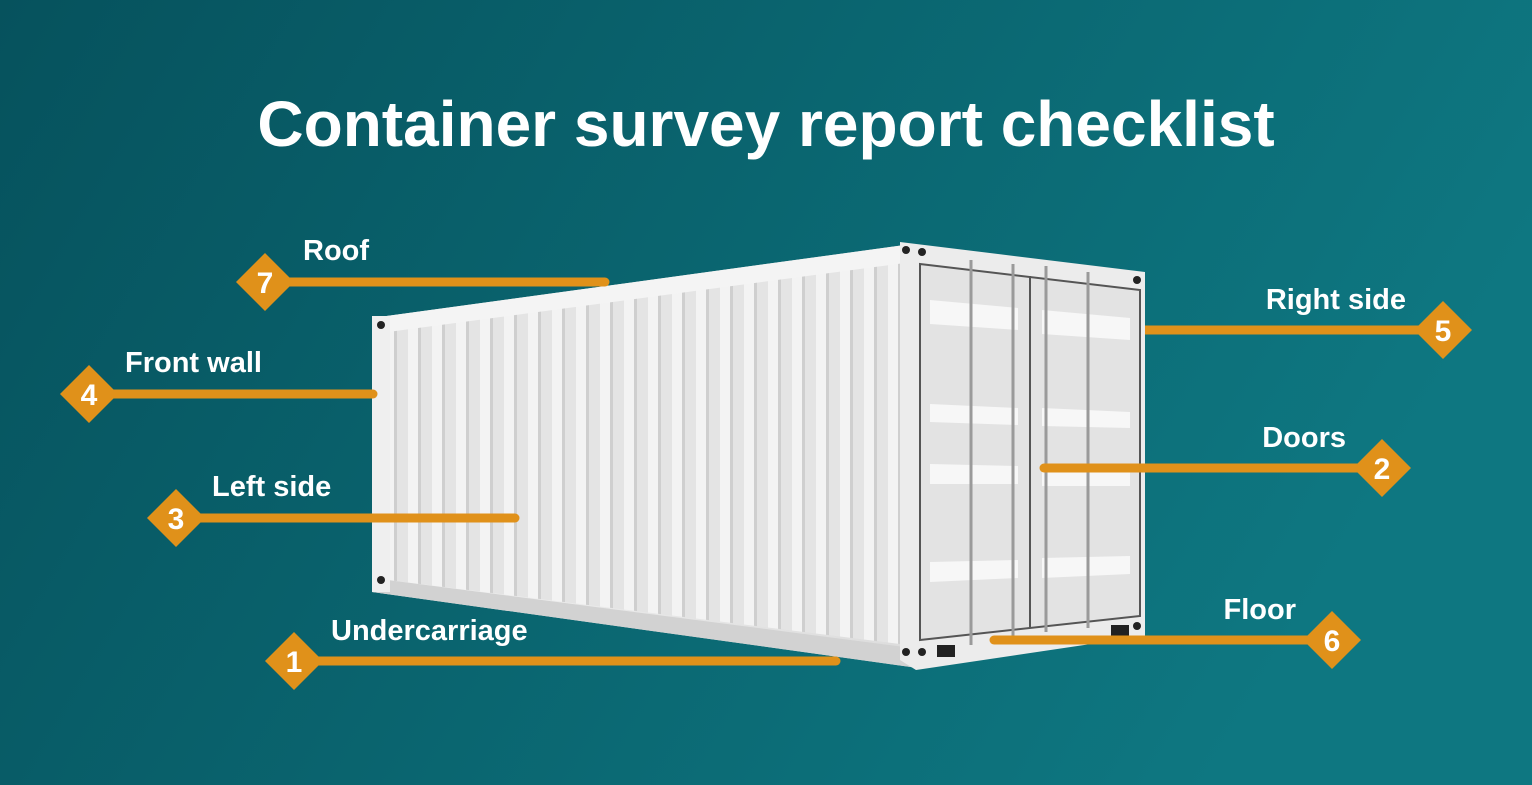  I want to click on callout-number: 7, so click(265, 283).